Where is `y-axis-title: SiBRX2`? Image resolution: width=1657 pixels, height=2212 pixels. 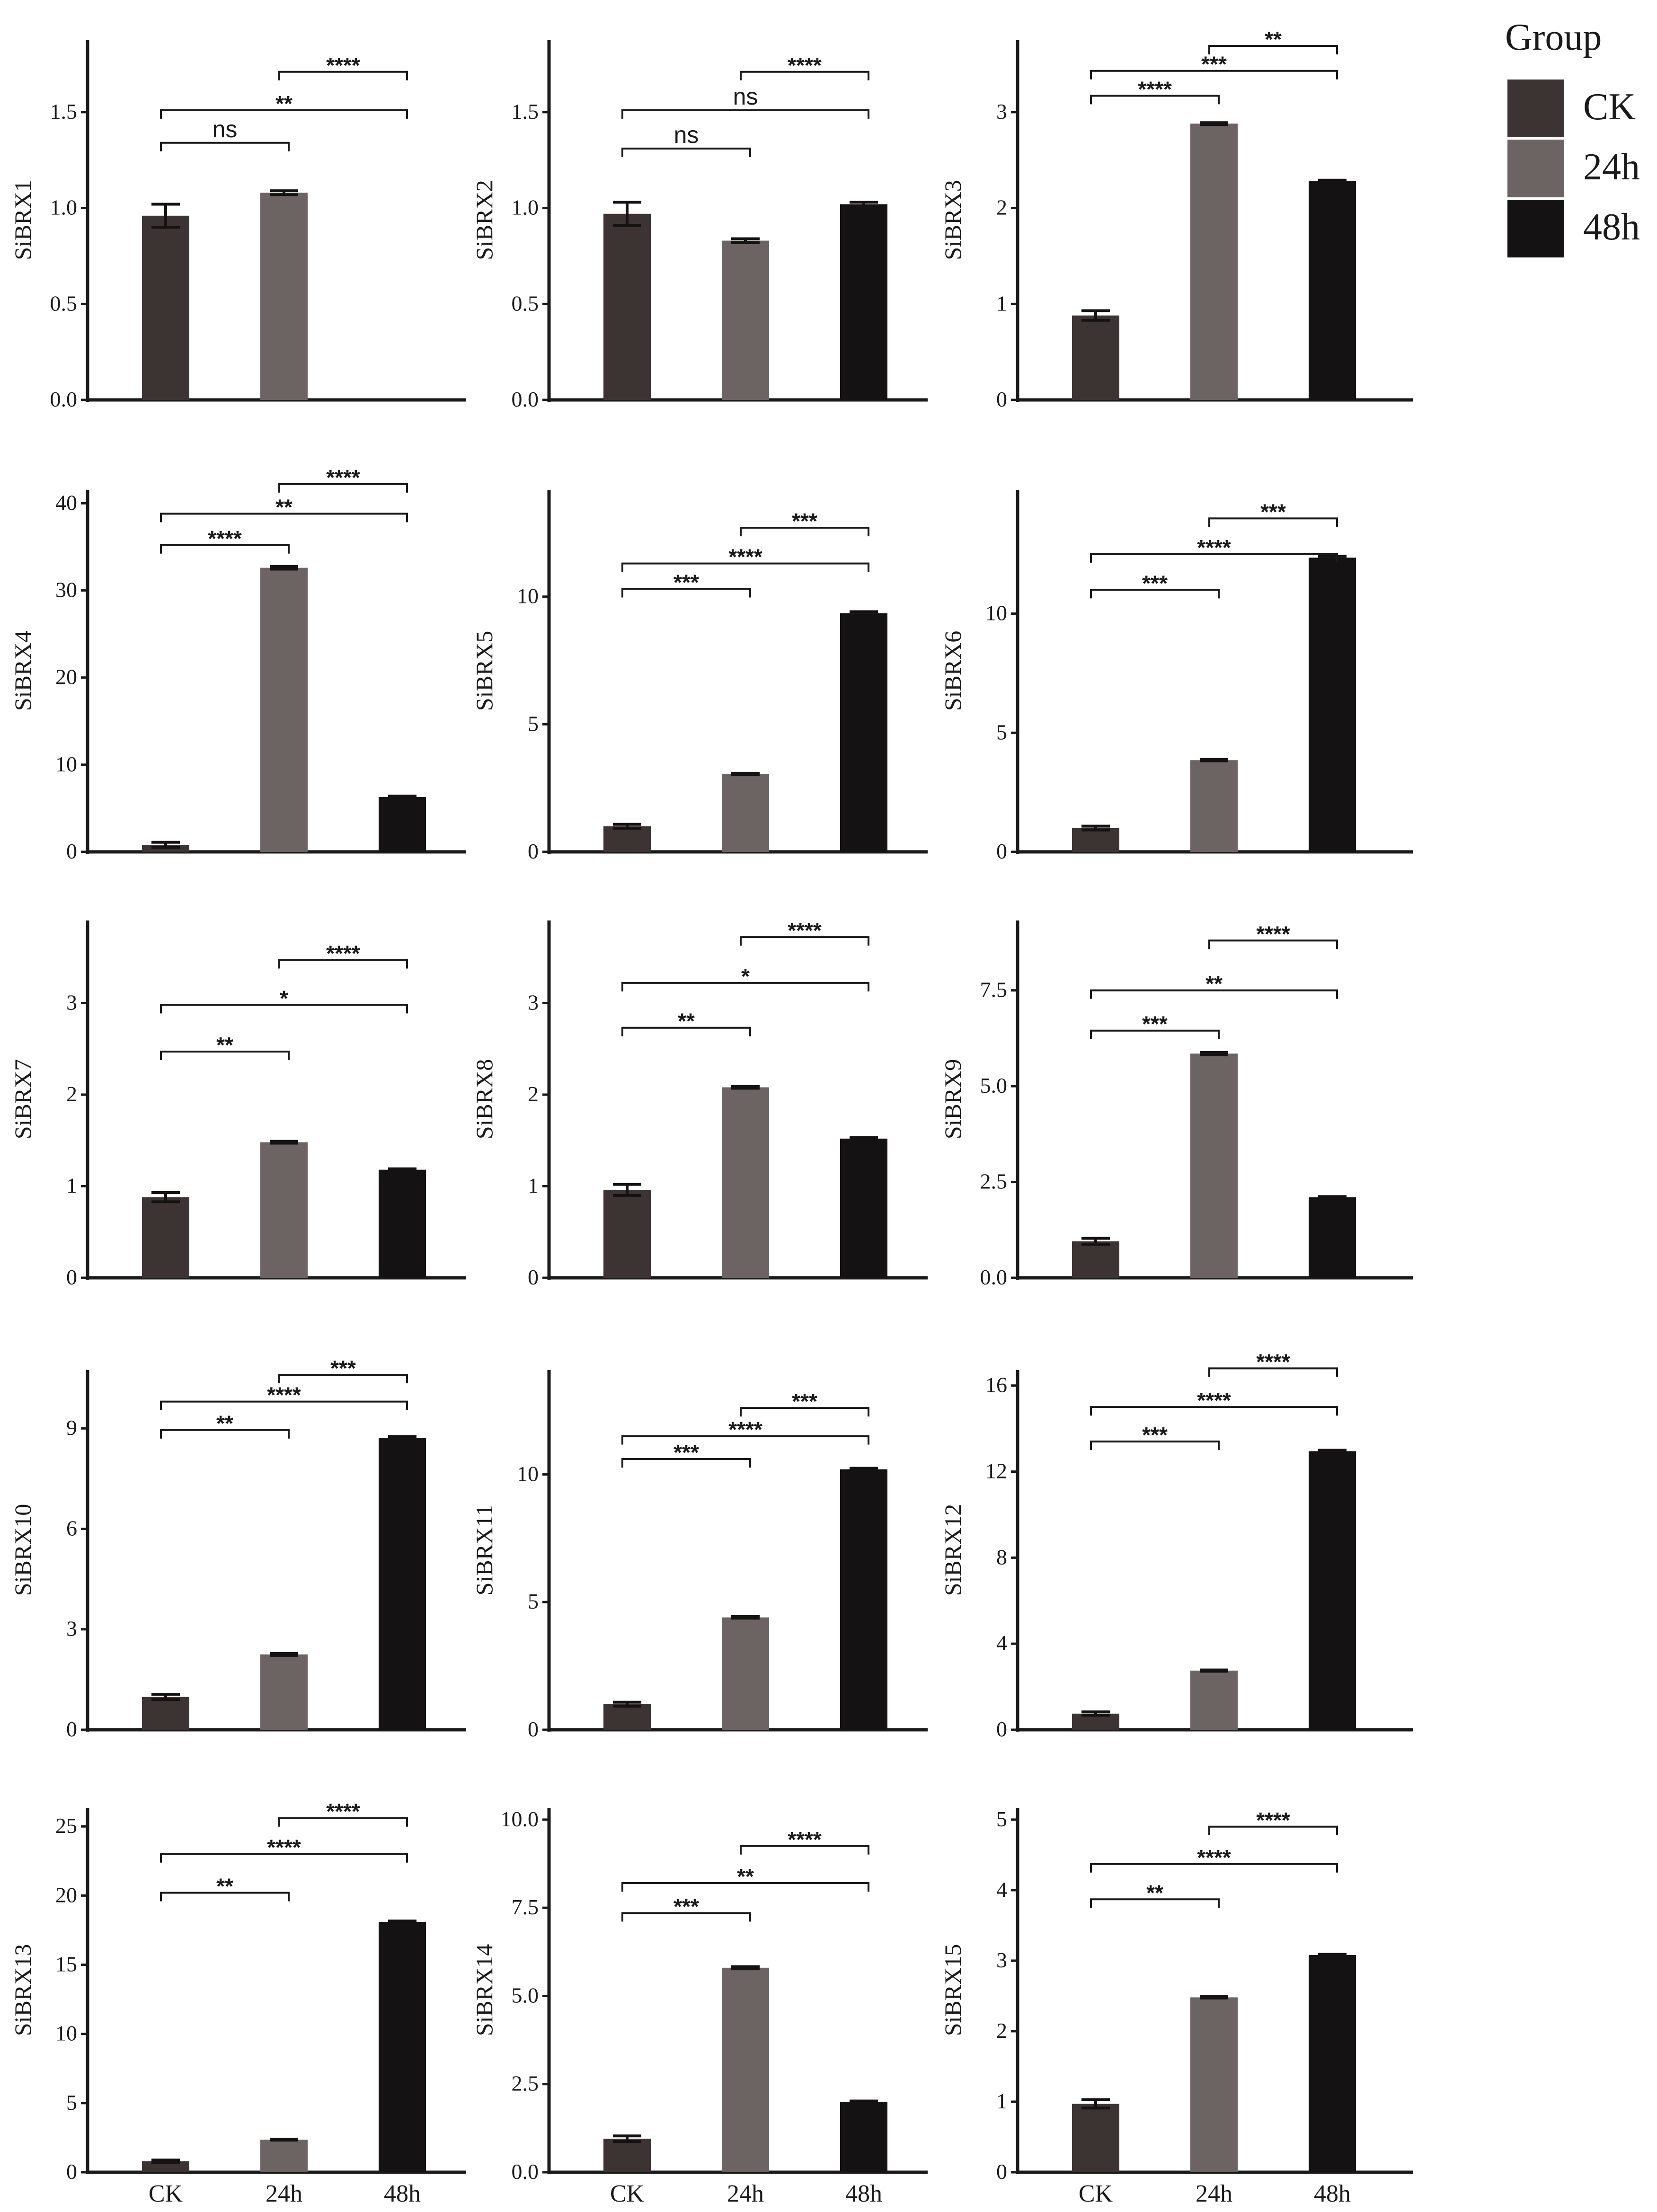 y-axis-title: SiBRX2 is located at coordinates (484, 220).